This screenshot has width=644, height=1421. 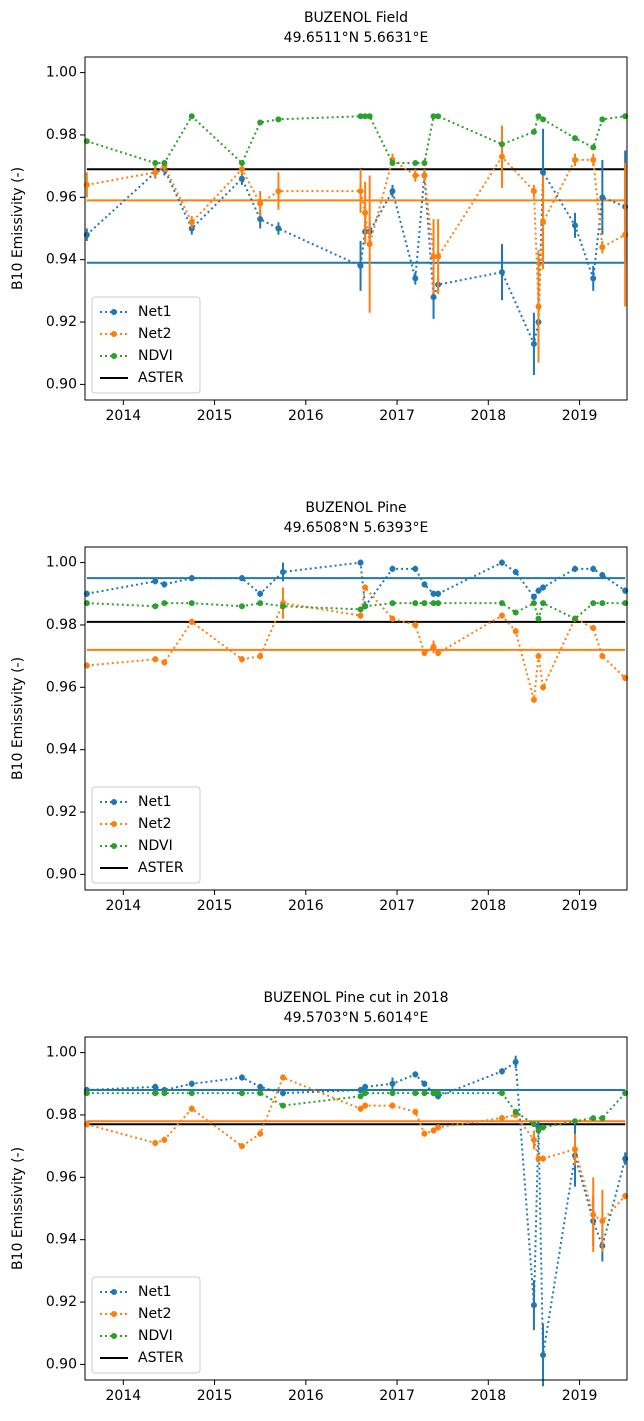 What do you see at coordinates (356, 18) in the screenshot?
I see `chart-title: BUZENOL Field` at bounding box center [356, 18].